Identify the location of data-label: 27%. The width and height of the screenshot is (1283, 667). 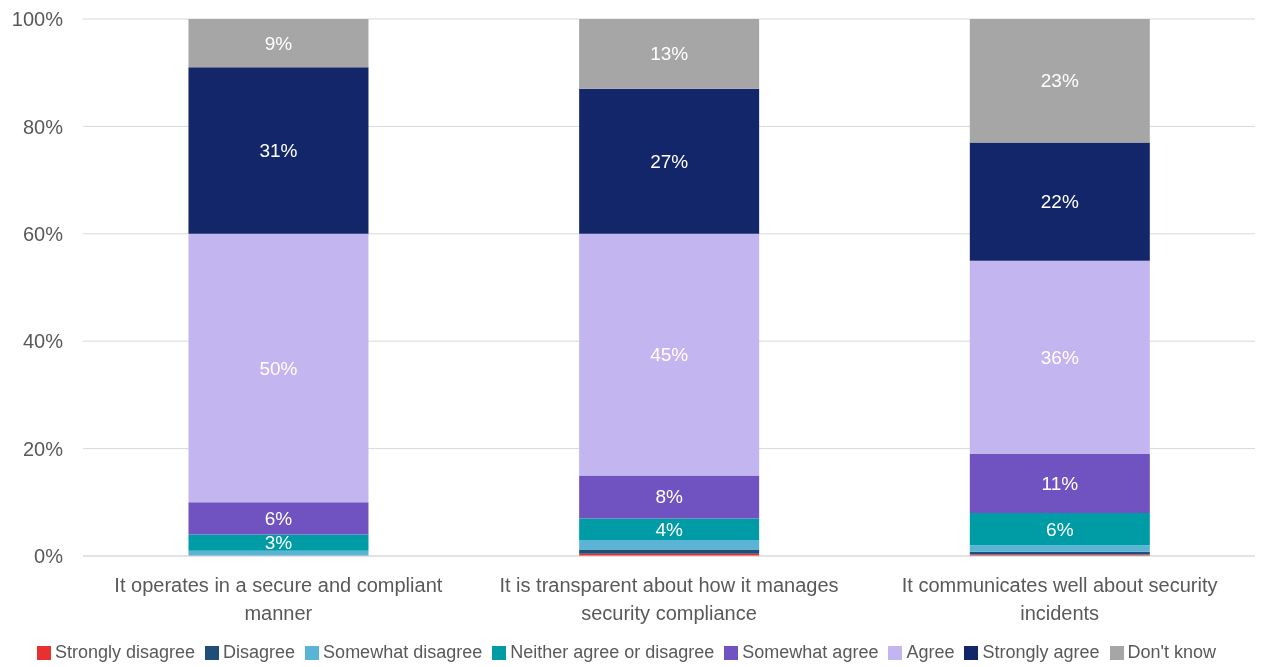
(669, 161).